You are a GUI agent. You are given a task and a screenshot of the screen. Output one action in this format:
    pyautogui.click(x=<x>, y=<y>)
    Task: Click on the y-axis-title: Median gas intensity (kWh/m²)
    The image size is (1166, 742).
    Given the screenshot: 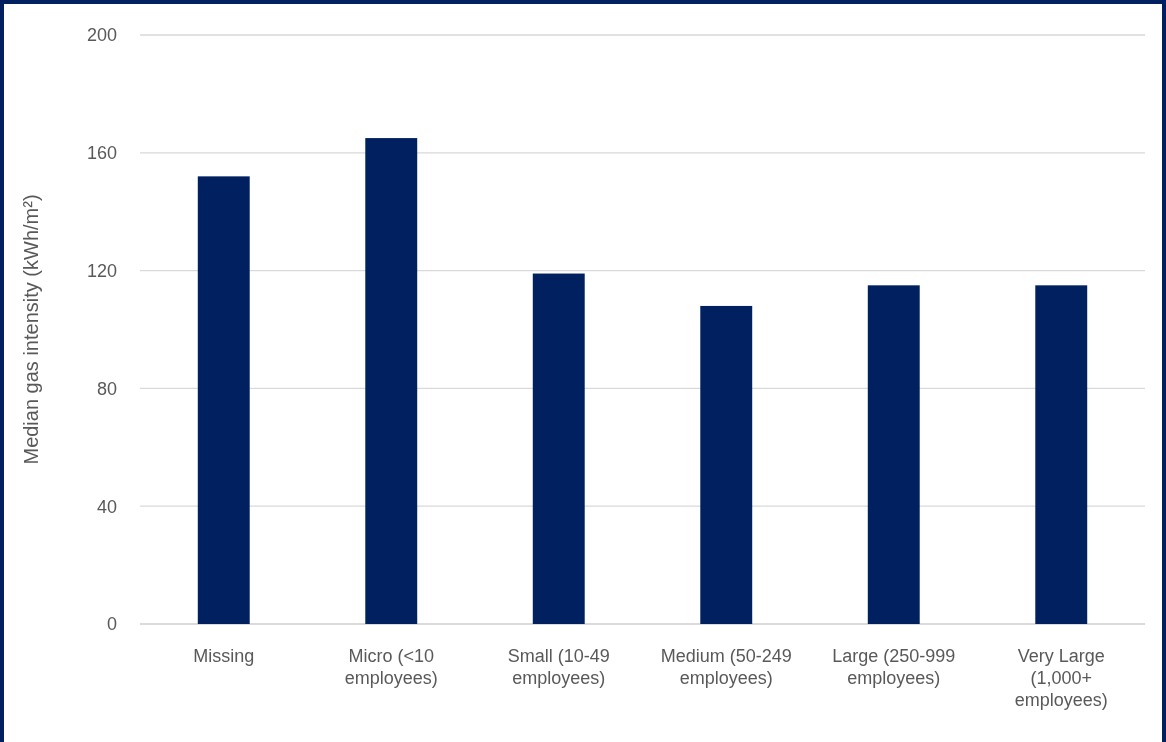 What is the action you would take?
    pyautogui.click(x=31, y=329)
    